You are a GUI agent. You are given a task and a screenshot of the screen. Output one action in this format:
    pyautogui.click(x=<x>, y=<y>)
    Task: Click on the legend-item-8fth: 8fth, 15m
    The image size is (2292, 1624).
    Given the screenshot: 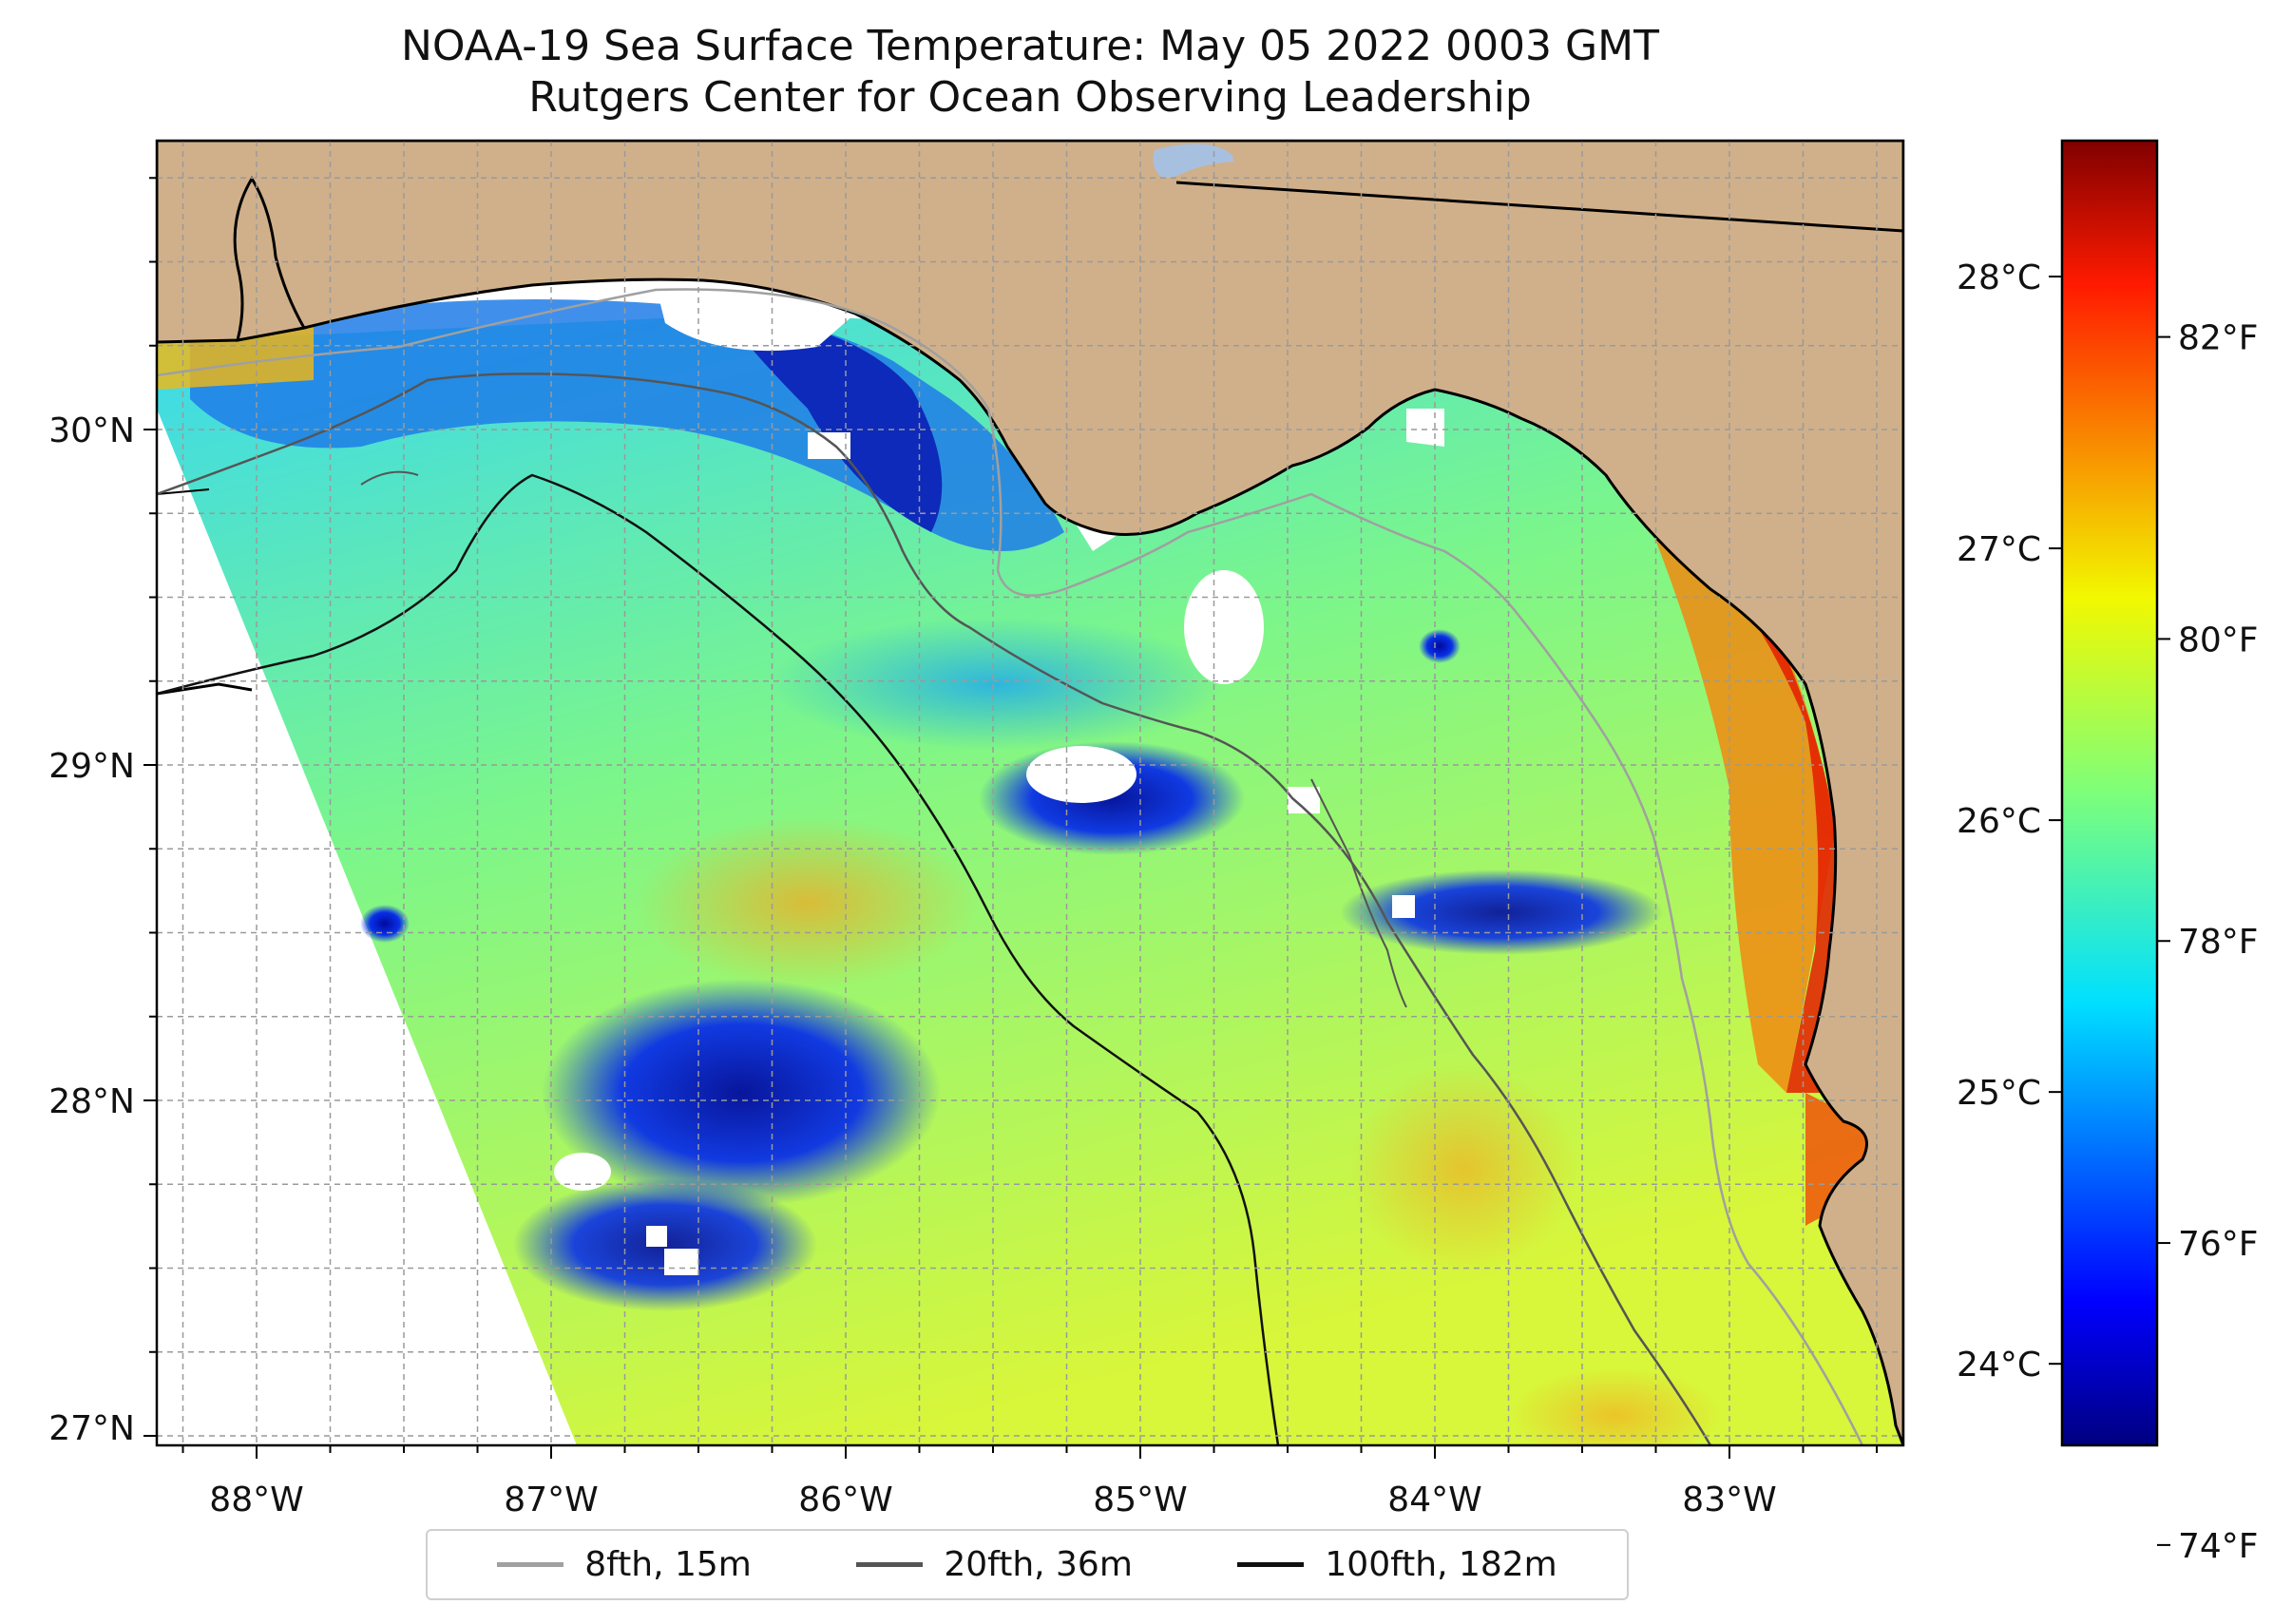 What is the action you would take?
    pyautogui.click(x=624, y=1564)
    